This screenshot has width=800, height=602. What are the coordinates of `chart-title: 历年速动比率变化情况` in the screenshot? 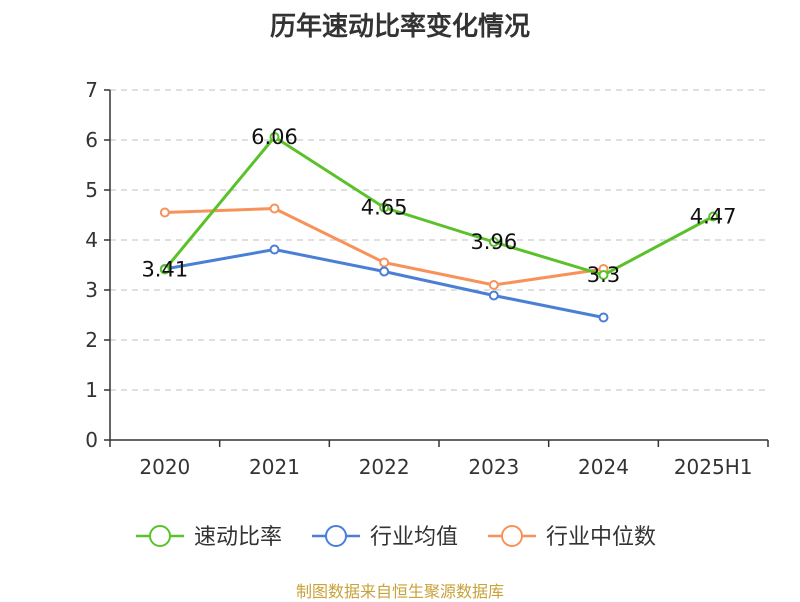 It's located at (399, 27).